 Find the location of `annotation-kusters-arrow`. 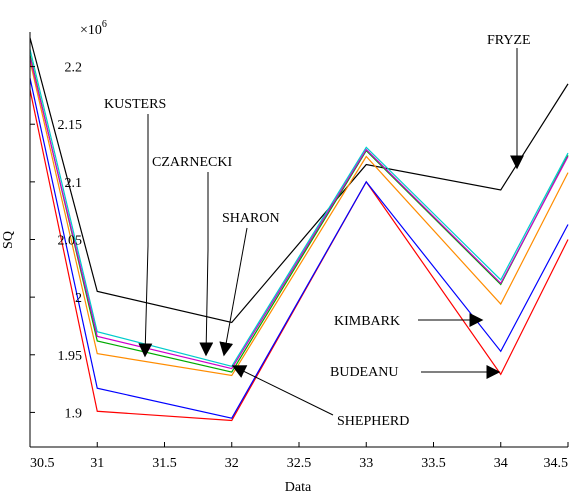

annotation-kusters-arrow is located at coordinates (145, 236).